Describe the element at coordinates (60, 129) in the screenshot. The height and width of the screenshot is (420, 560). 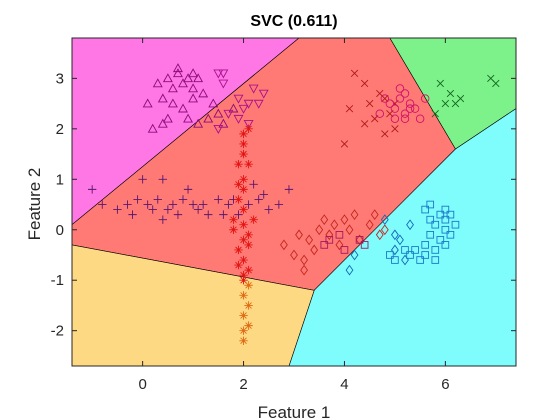
I see `y-tick-label: 2` at that location.